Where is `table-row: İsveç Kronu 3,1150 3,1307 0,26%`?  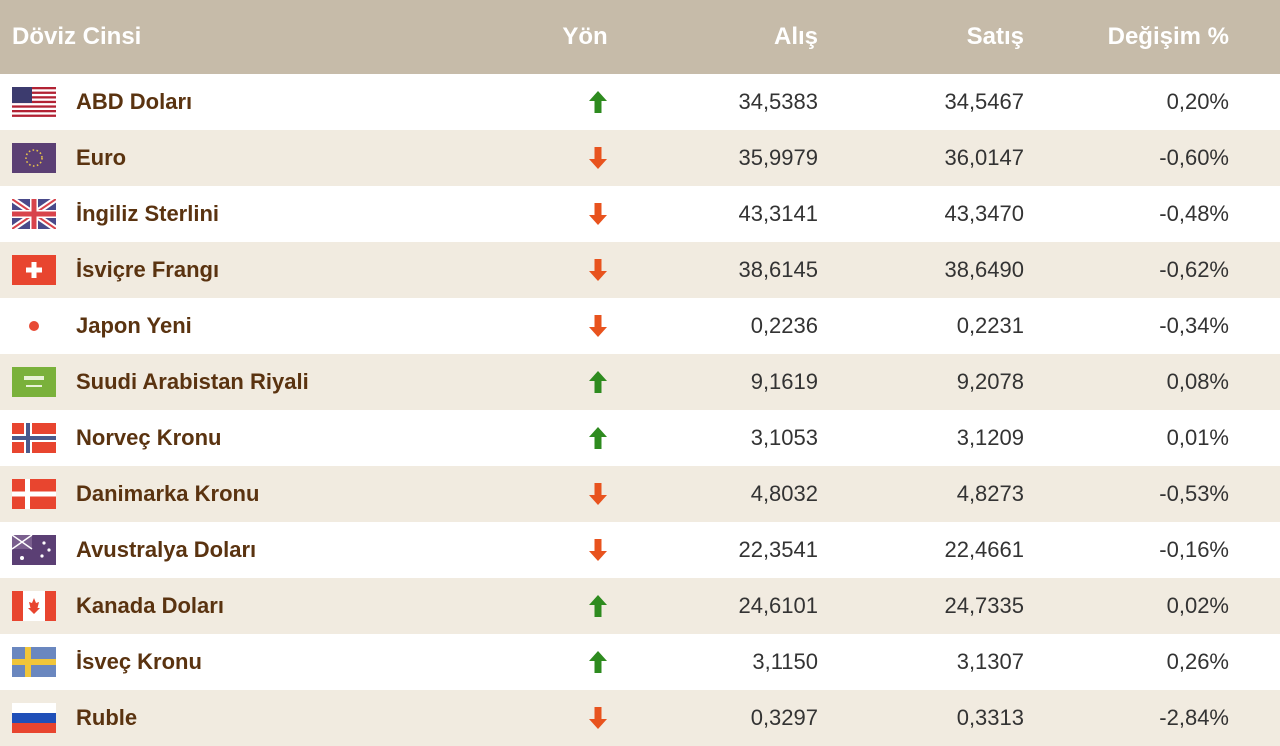
table-row: İsveç Kronu 3,1150 3,1307 0,26% is located at coordinates (640, 662).